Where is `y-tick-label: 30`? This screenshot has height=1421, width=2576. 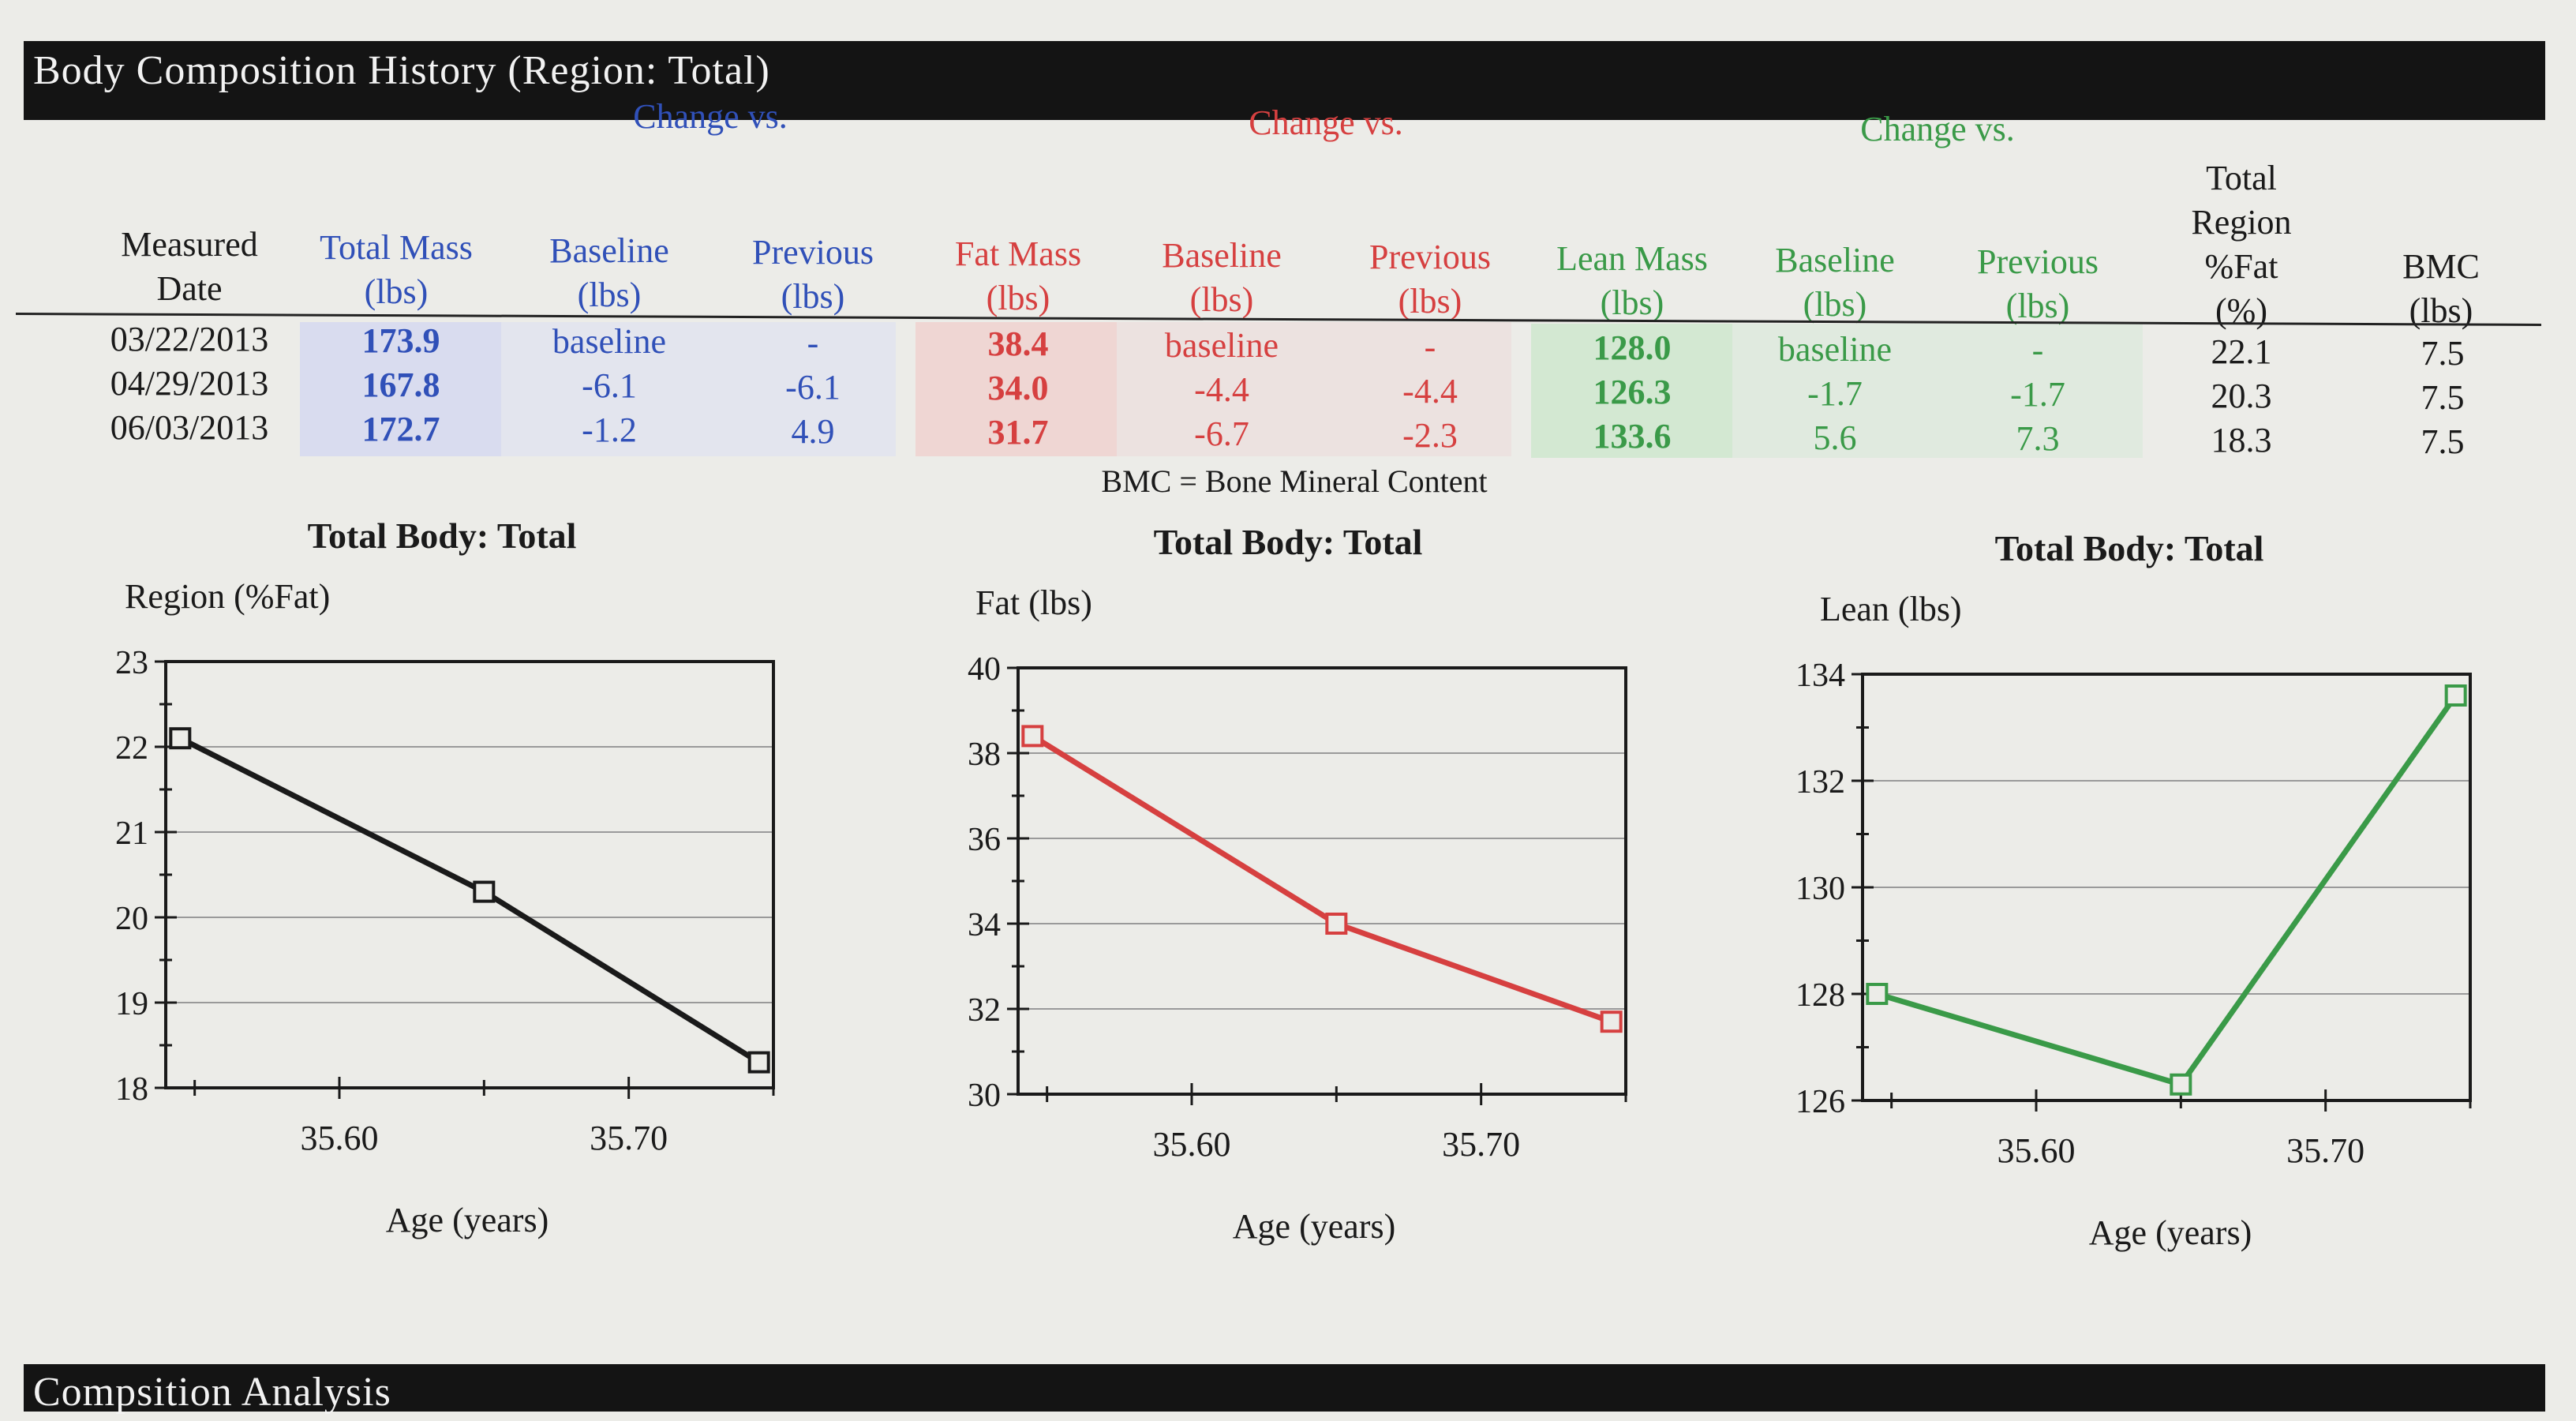 y-tick-label: 30 is located at coordinates (984, 1096).